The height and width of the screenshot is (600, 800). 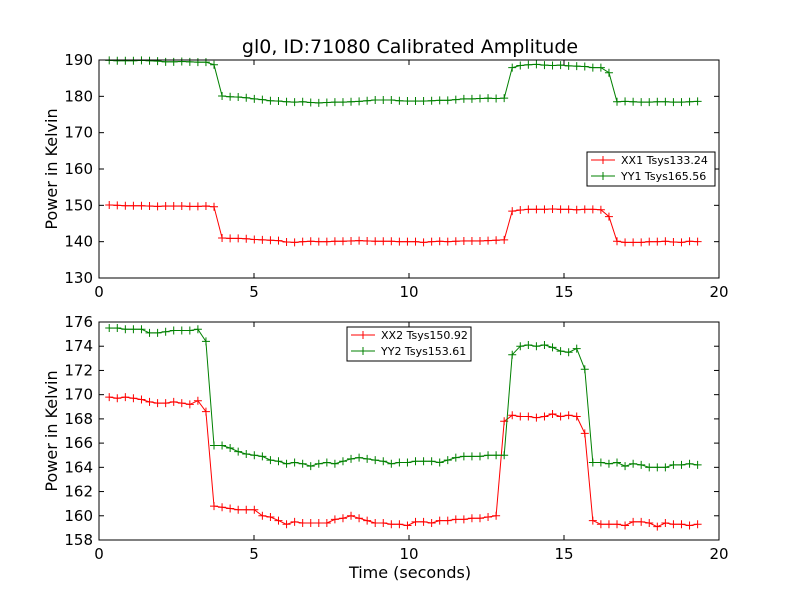 What do you see at coordinates (254, 554) in the screenshot?
I see `bottom-x-tick-label: 5` at bounding box center [254, 554].